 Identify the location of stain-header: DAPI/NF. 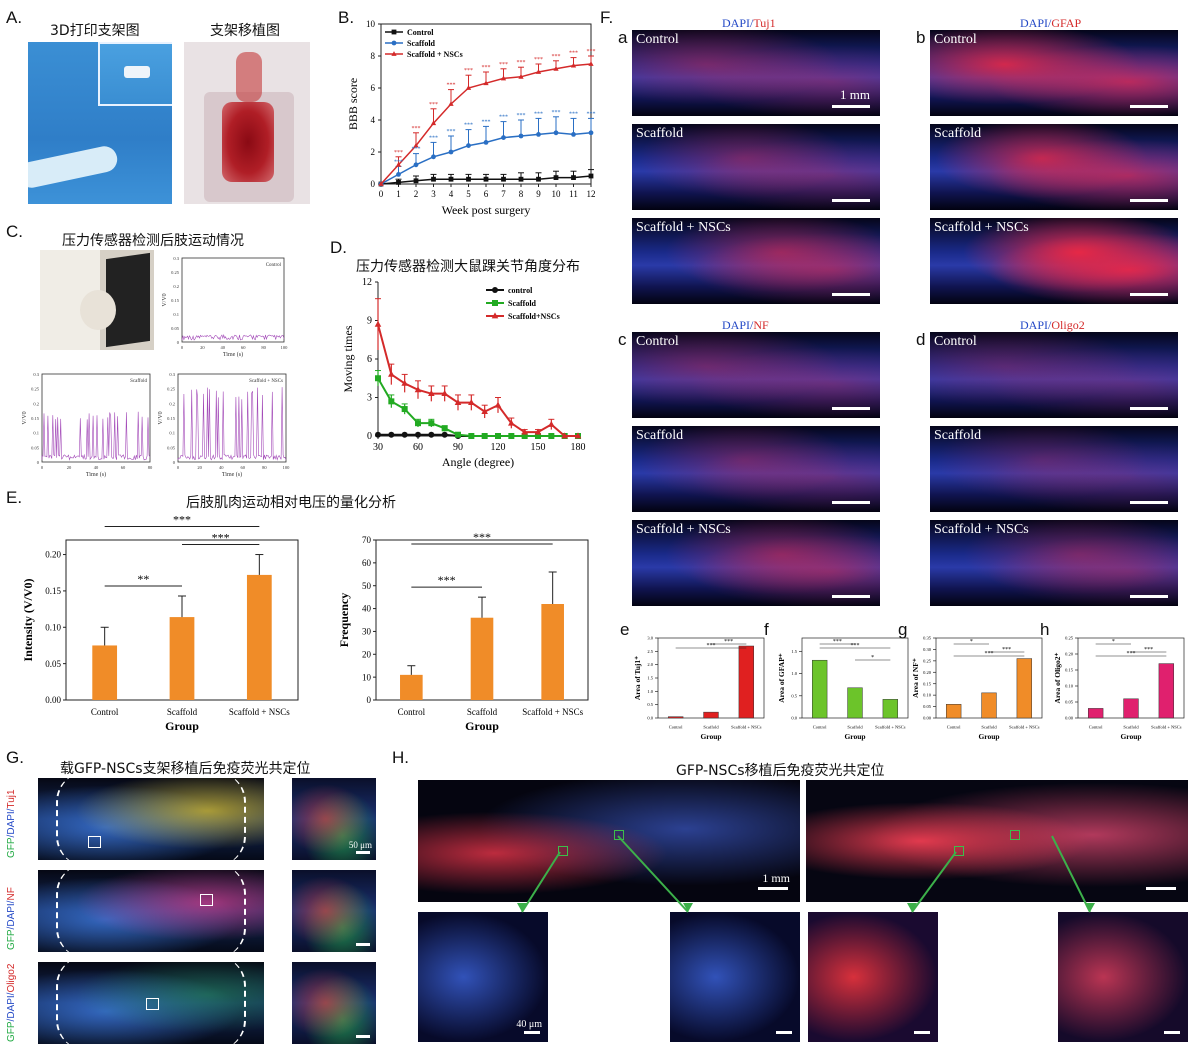
(745, 325).